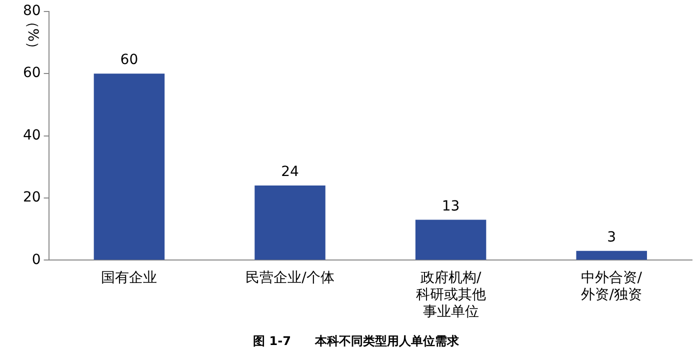  I want to click on data-label: 60, so click(129, 60).